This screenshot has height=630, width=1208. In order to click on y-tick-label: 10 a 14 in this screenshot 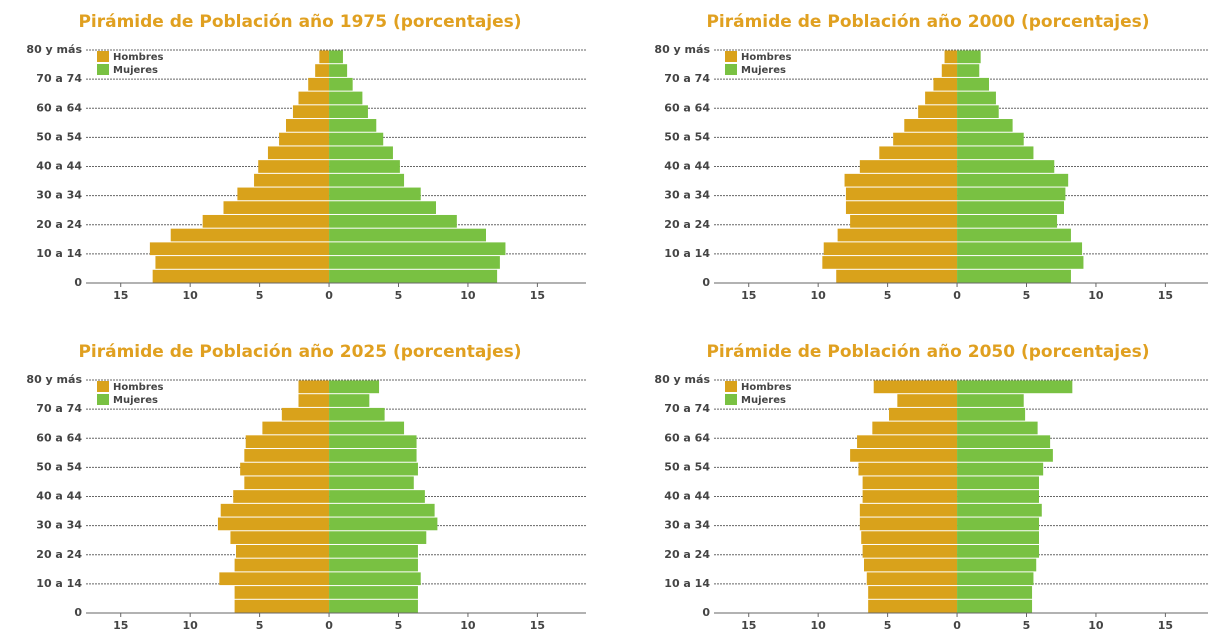, I will do `click(59, 583)`.